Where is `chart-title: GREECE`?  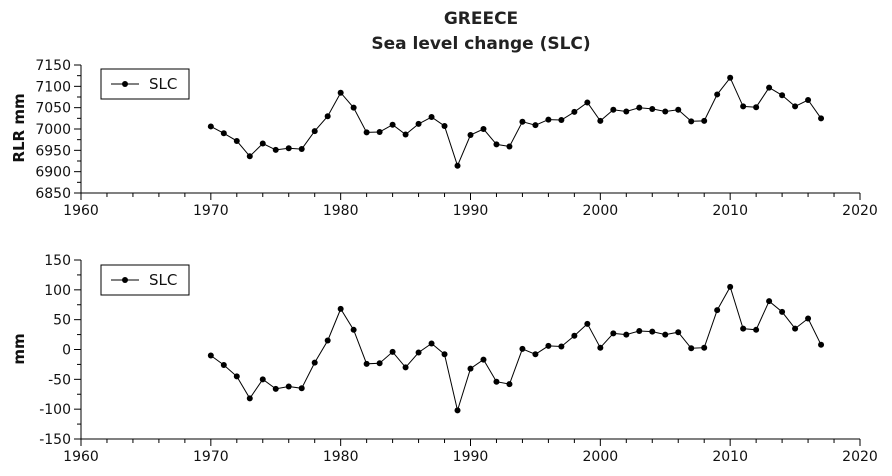 chart-title: GREECE is located at coordinates (481, 19).